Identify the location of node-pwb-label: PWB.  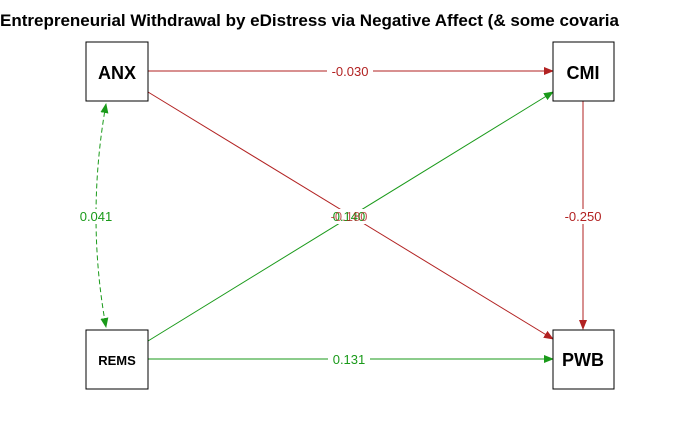
(583, 360).